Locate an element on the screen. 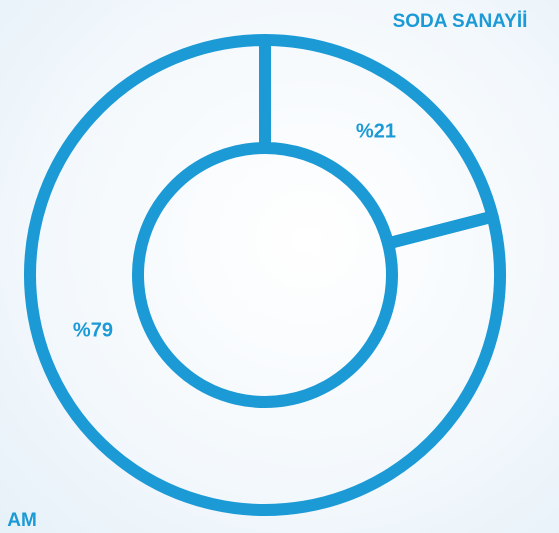 Image resolution: width=559 pixels, height=533 pixels. category-label: SODA SANAYİİ is located at coordinates (460, 21).